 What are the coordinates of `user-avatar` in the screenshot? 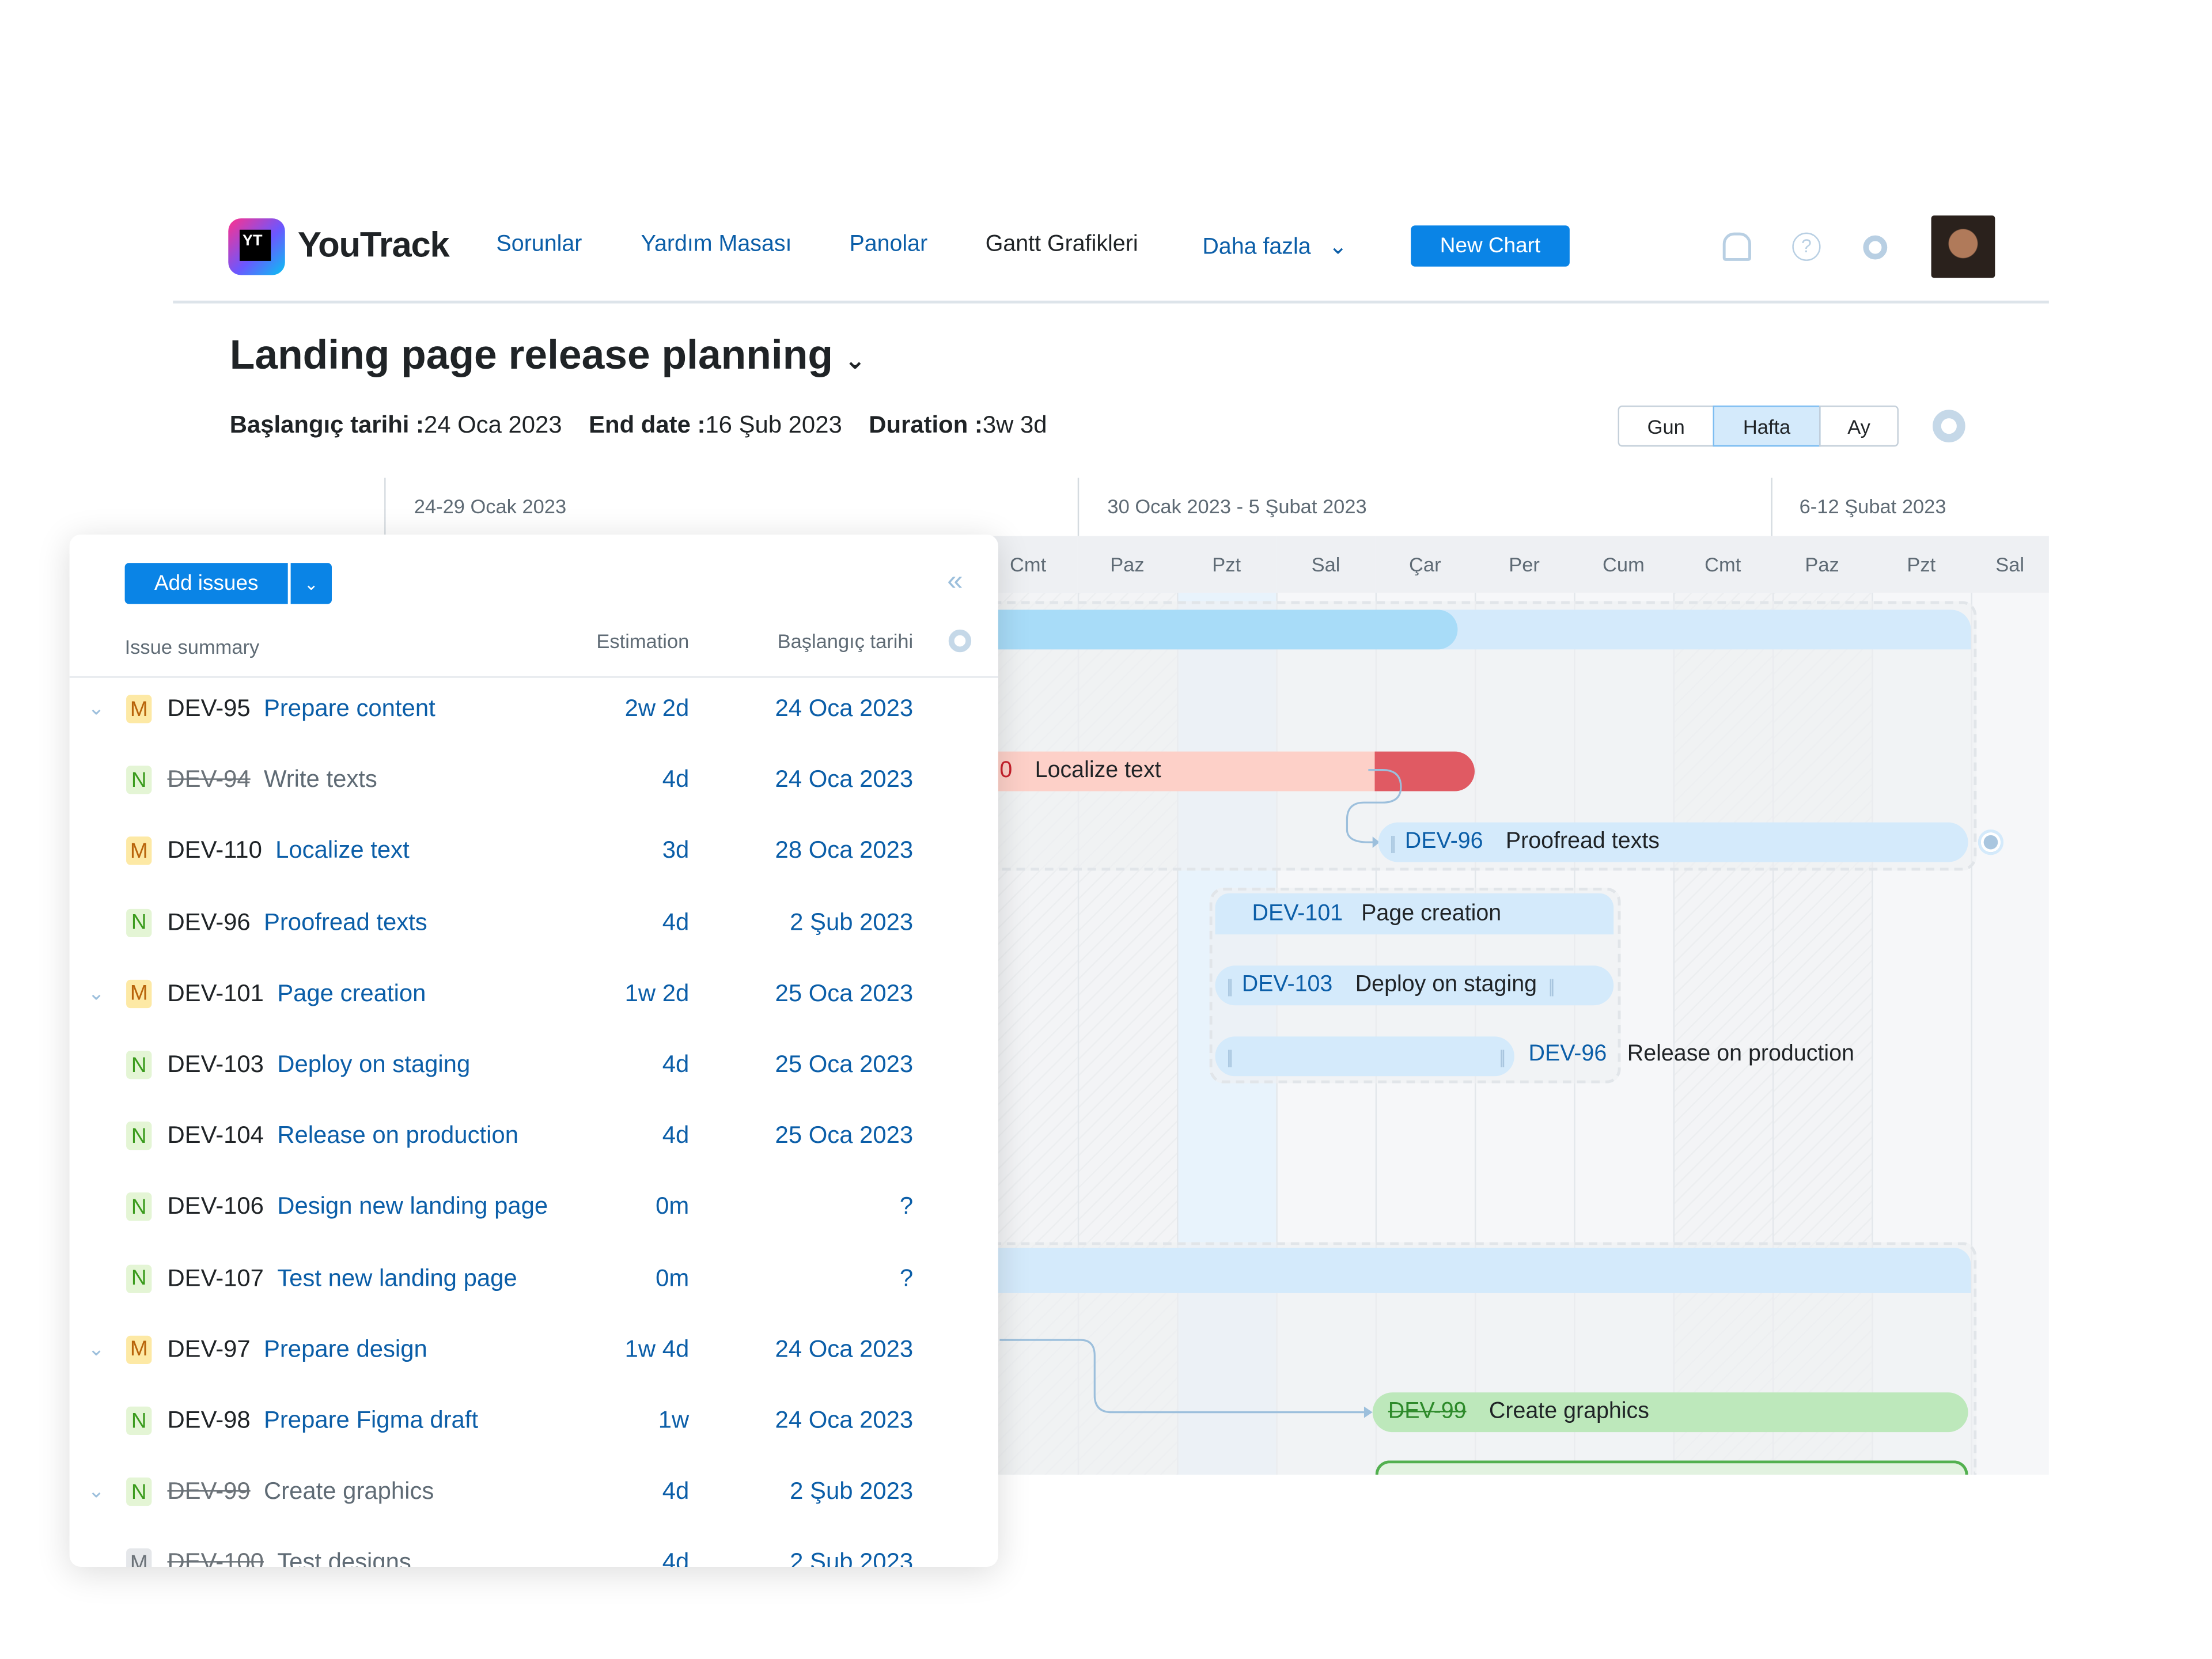 It's located at (1963, 246).